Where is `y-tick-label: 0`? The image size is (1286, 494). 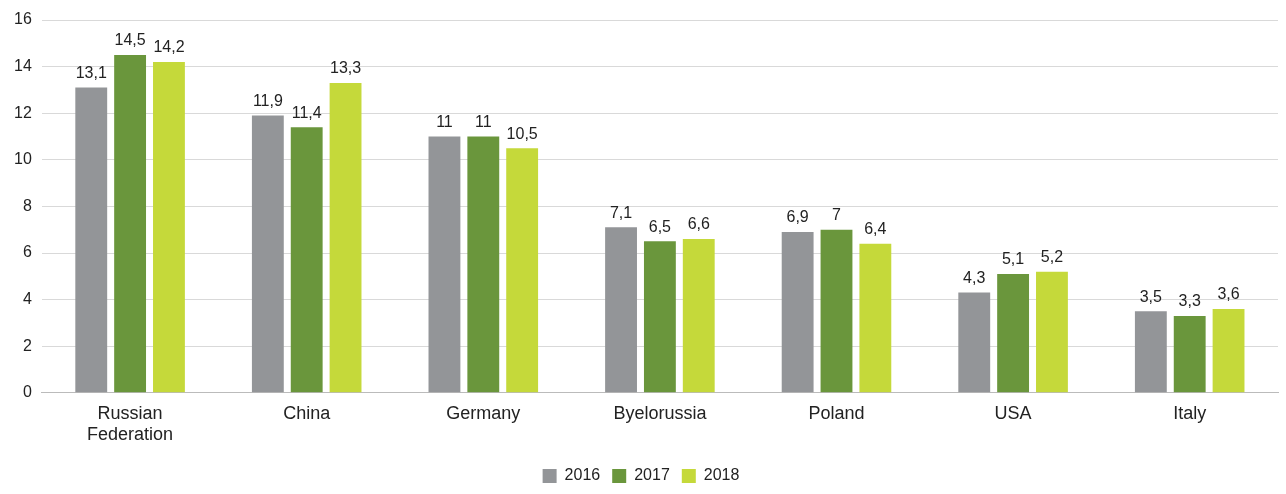 y-tick-label: 0 is located at coordinates (27, 392).